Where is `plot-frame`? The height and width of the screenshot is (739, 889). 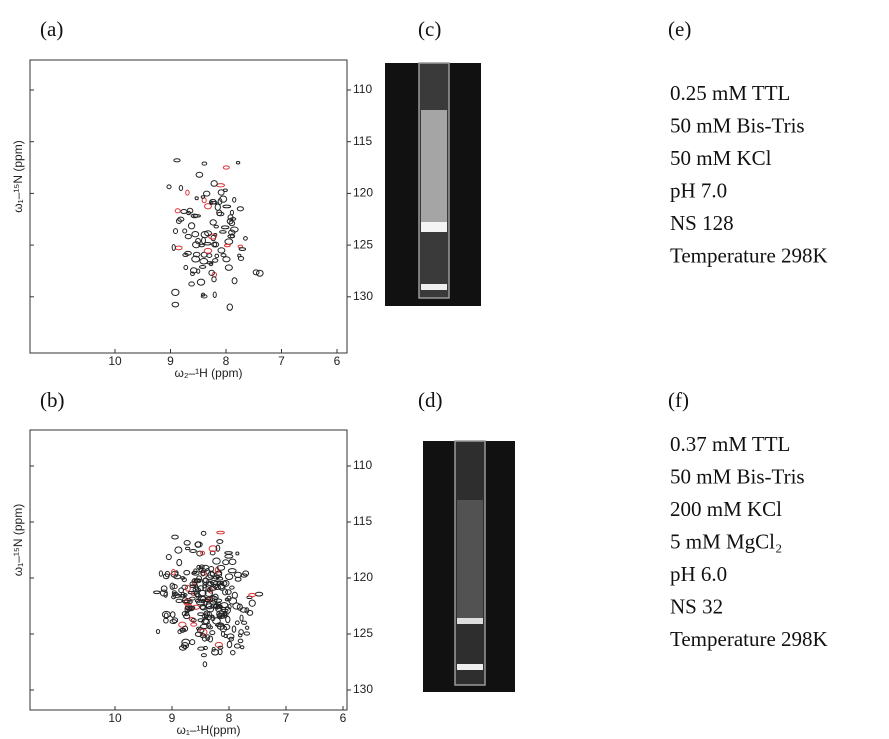 plot-frame is located at coordinates (188, 570).